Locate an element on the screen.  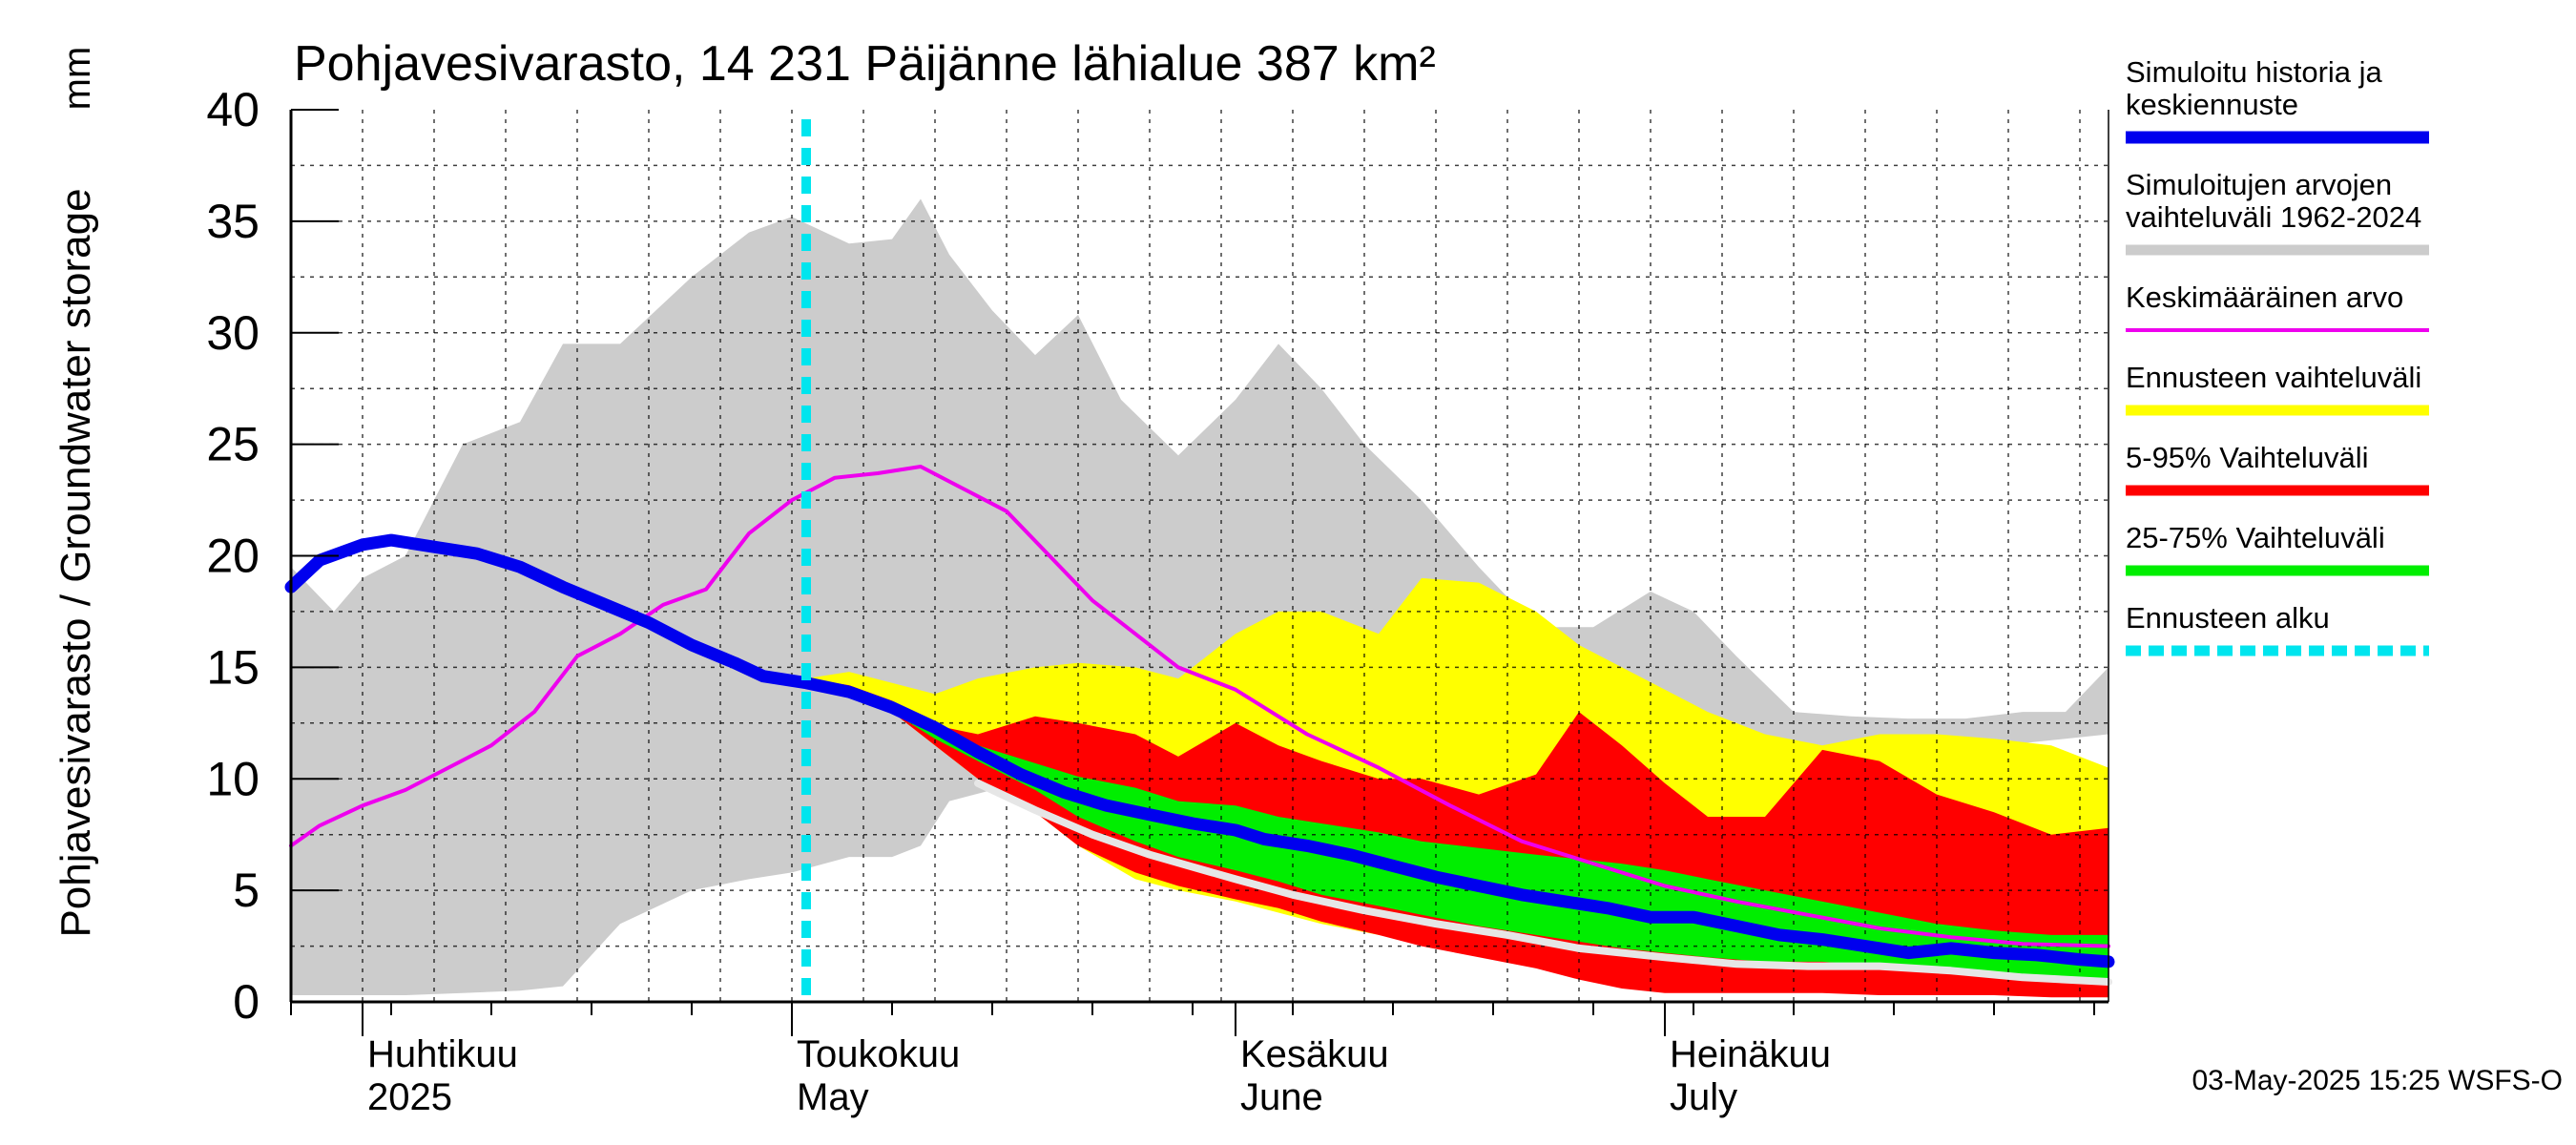
legend-item-p5_95: 5-95% Vaihteluväli is located at coordinates (2277, 469).